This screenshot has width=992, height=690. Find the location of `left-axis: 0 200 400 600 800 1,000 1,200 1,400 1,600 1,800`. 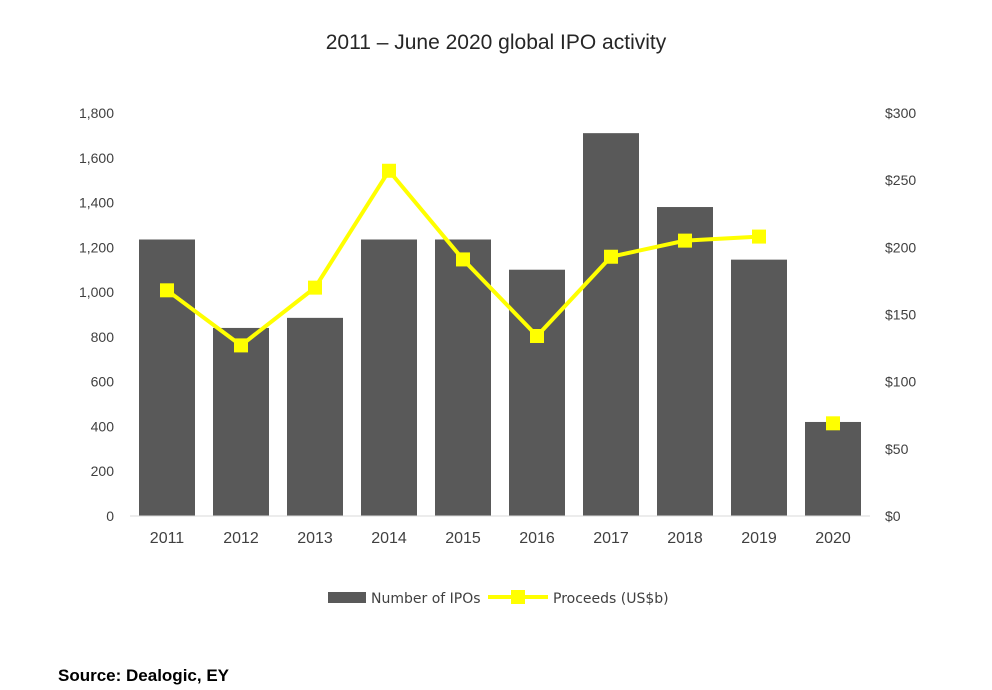

left-axis: 0 200 400 600 800 1,000 1,200 1,400 1,600 1,800 is located at coordinates (96, 314).